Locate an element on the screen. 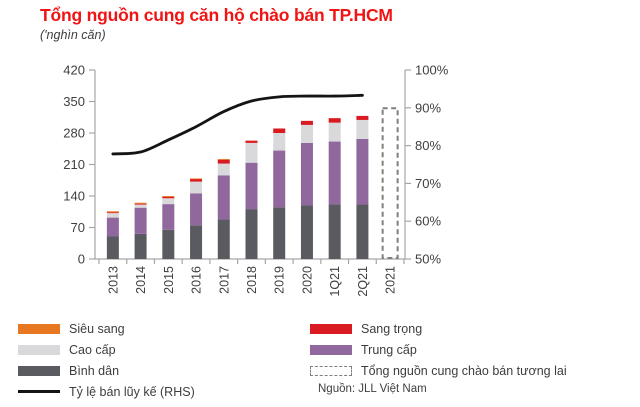  x-axis-category-label: 2019 is located at coordinates (280, 280).